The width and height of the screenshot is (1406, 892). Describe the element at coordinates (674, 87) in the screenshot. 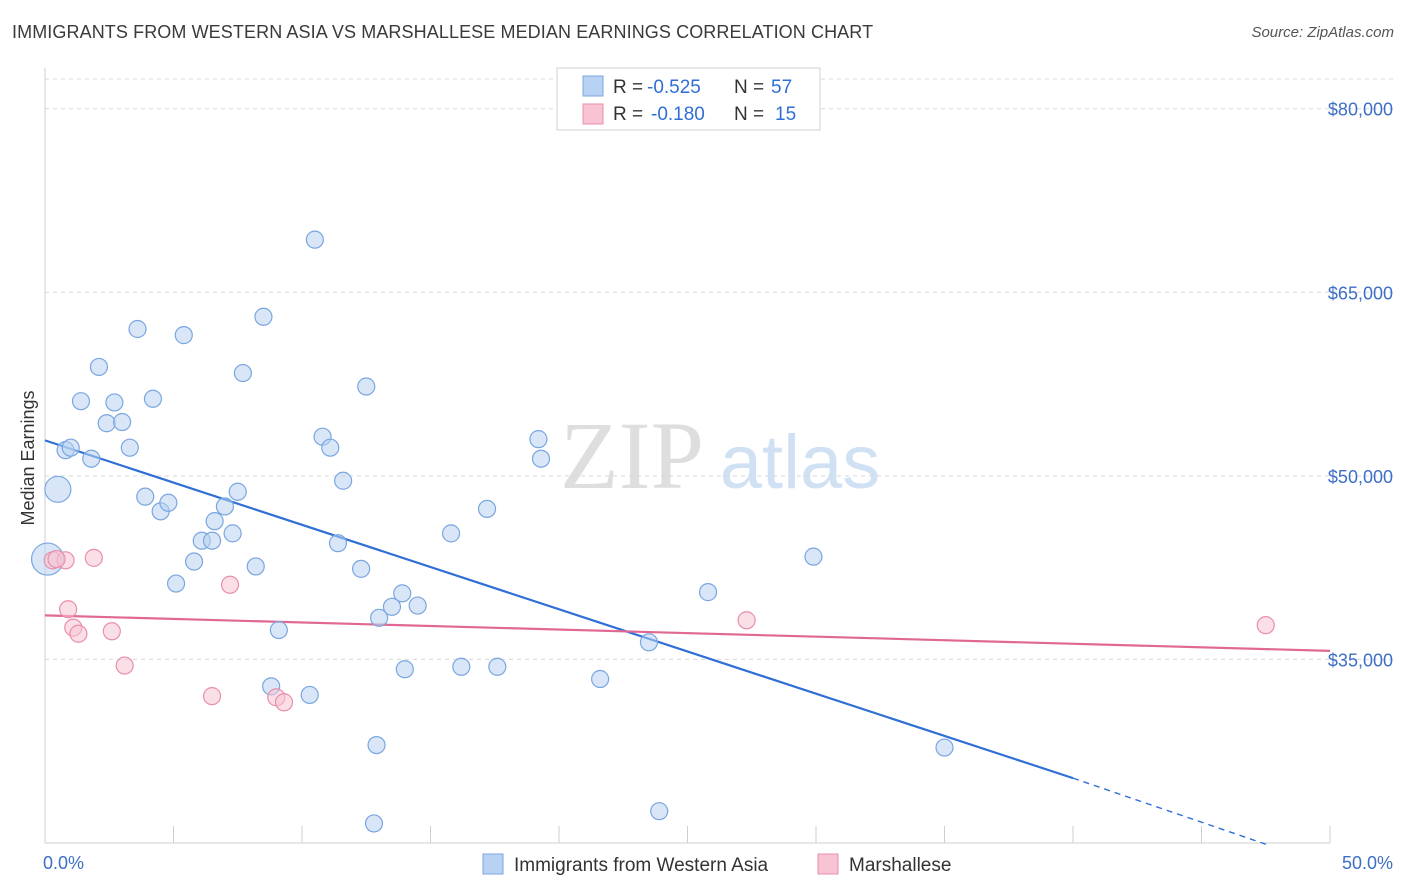

I see `legend-r-value-blue: -0.525` at that location.